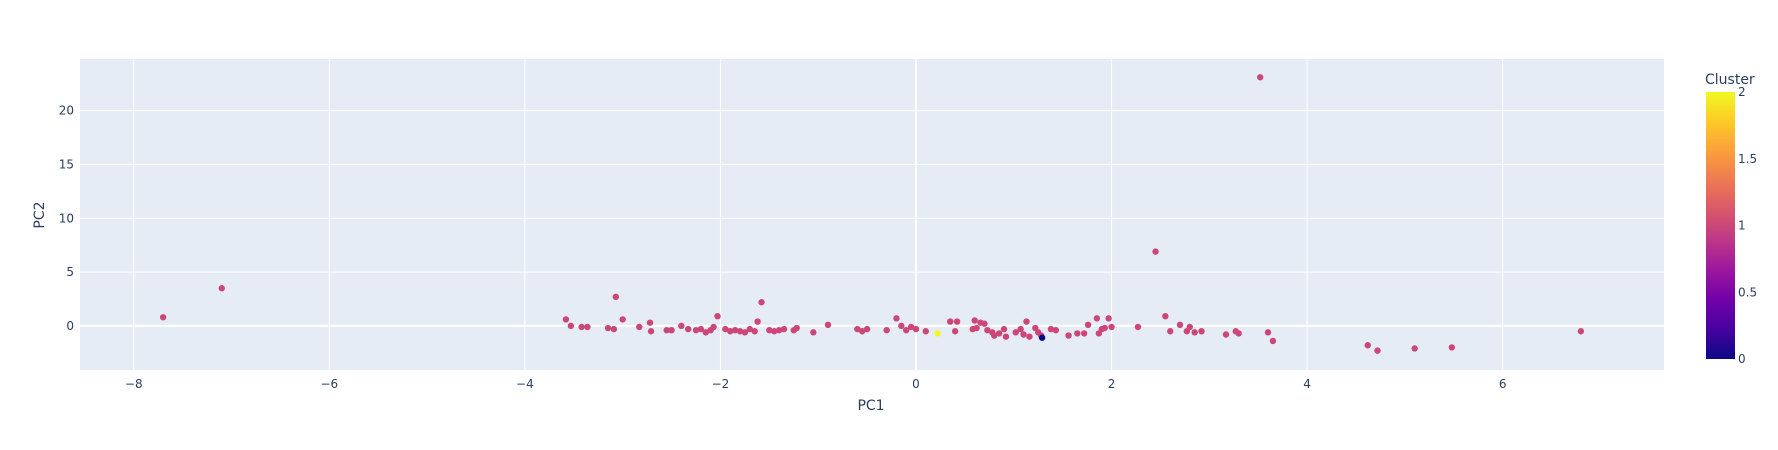 This screenshot has width=1778, height=450. Describe the element at coordinates (70, 272) in the screenshot. I see `y-tick-label: 5` at that location.